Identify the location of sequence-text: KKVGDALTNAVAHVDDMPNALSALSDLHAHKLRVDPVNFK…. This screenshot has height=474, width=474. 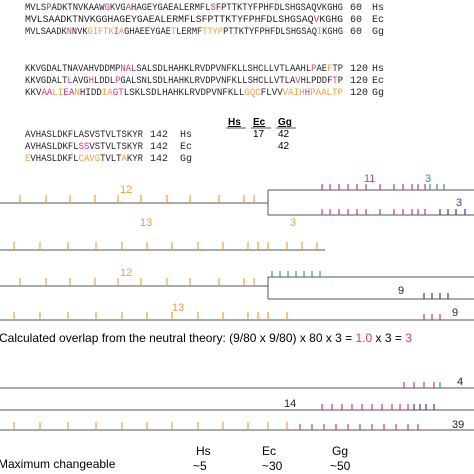
(184, 69).